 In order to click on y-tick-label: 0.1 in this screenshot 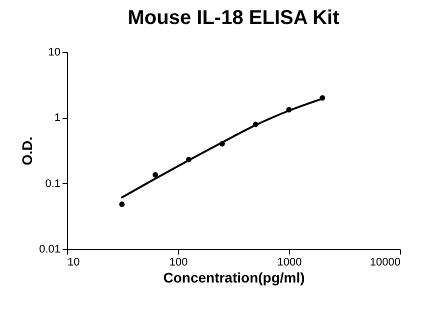, I will do `click(52, 184)`.